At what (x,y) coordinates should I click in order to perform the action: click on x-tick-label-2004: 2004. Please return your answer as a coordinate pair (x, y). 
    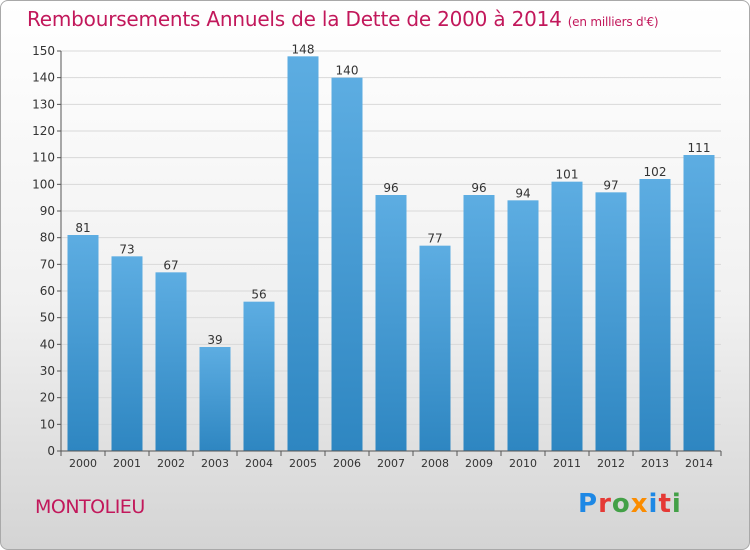
    Looking at the image, I should click on (259, 463).